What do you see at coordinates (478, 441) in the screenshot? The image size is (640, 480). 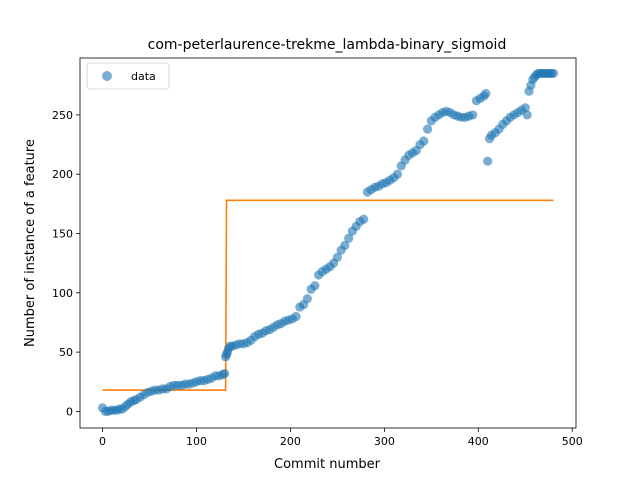 I see `x-tick-label: 400` at bounding box center [478, 441].